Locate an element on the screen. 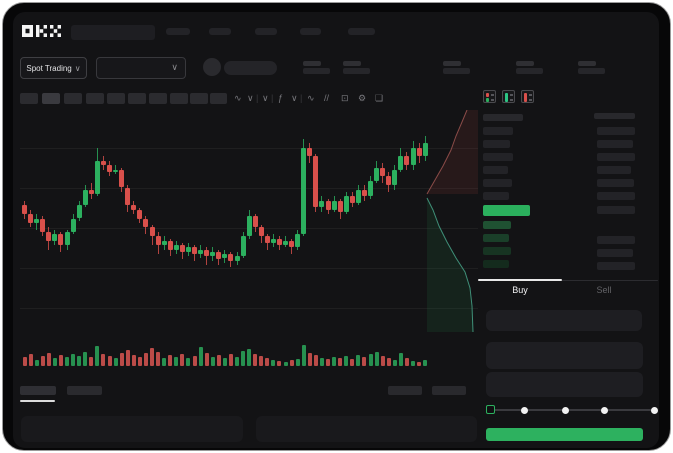 This screenshot has width=673, height=453. book-both-icon is located at coordinates (489, 96).